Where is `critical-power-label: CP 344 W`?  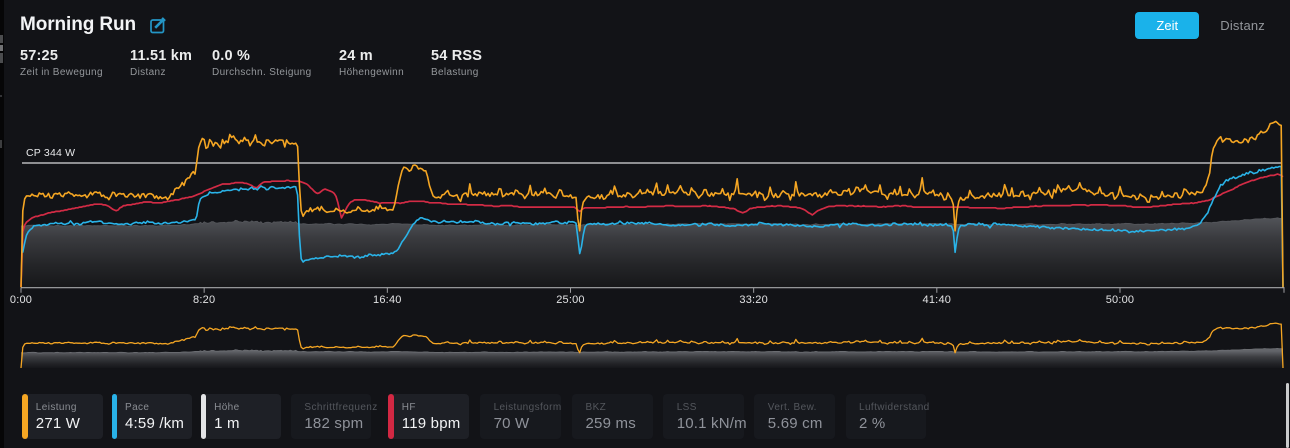
critical-power-label: CP 344 W is located at coordinates (51, 153).